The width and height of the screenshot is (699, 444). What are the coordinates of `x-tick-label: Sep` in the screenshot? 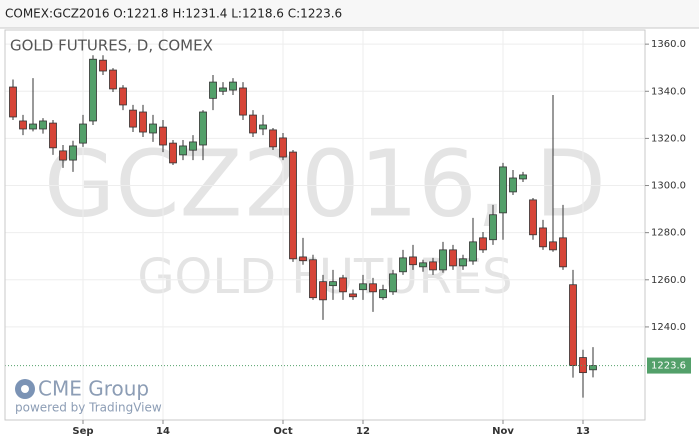 It's located at (82, 431).